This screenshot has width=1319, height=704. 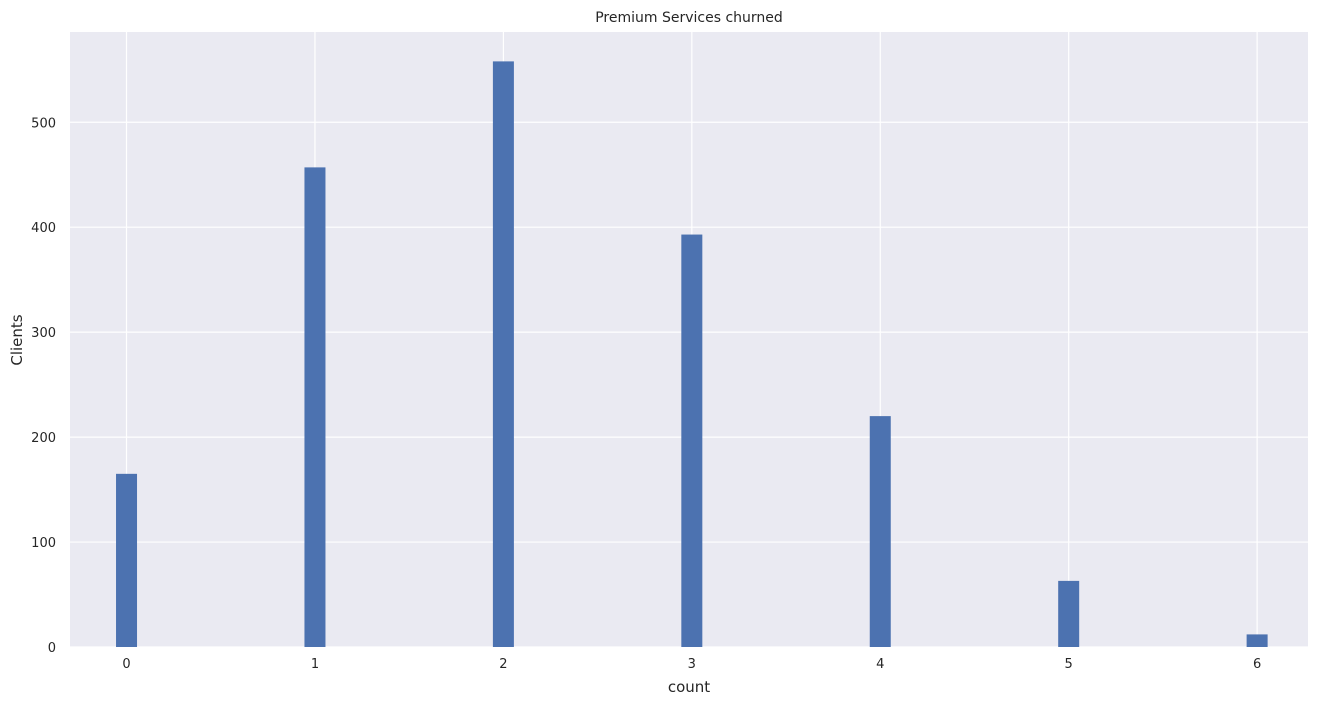 What do you see at coordinates (43, 123) in the screenshot?
I see `y-tick-label: 500` at bounding box center [43, 123].